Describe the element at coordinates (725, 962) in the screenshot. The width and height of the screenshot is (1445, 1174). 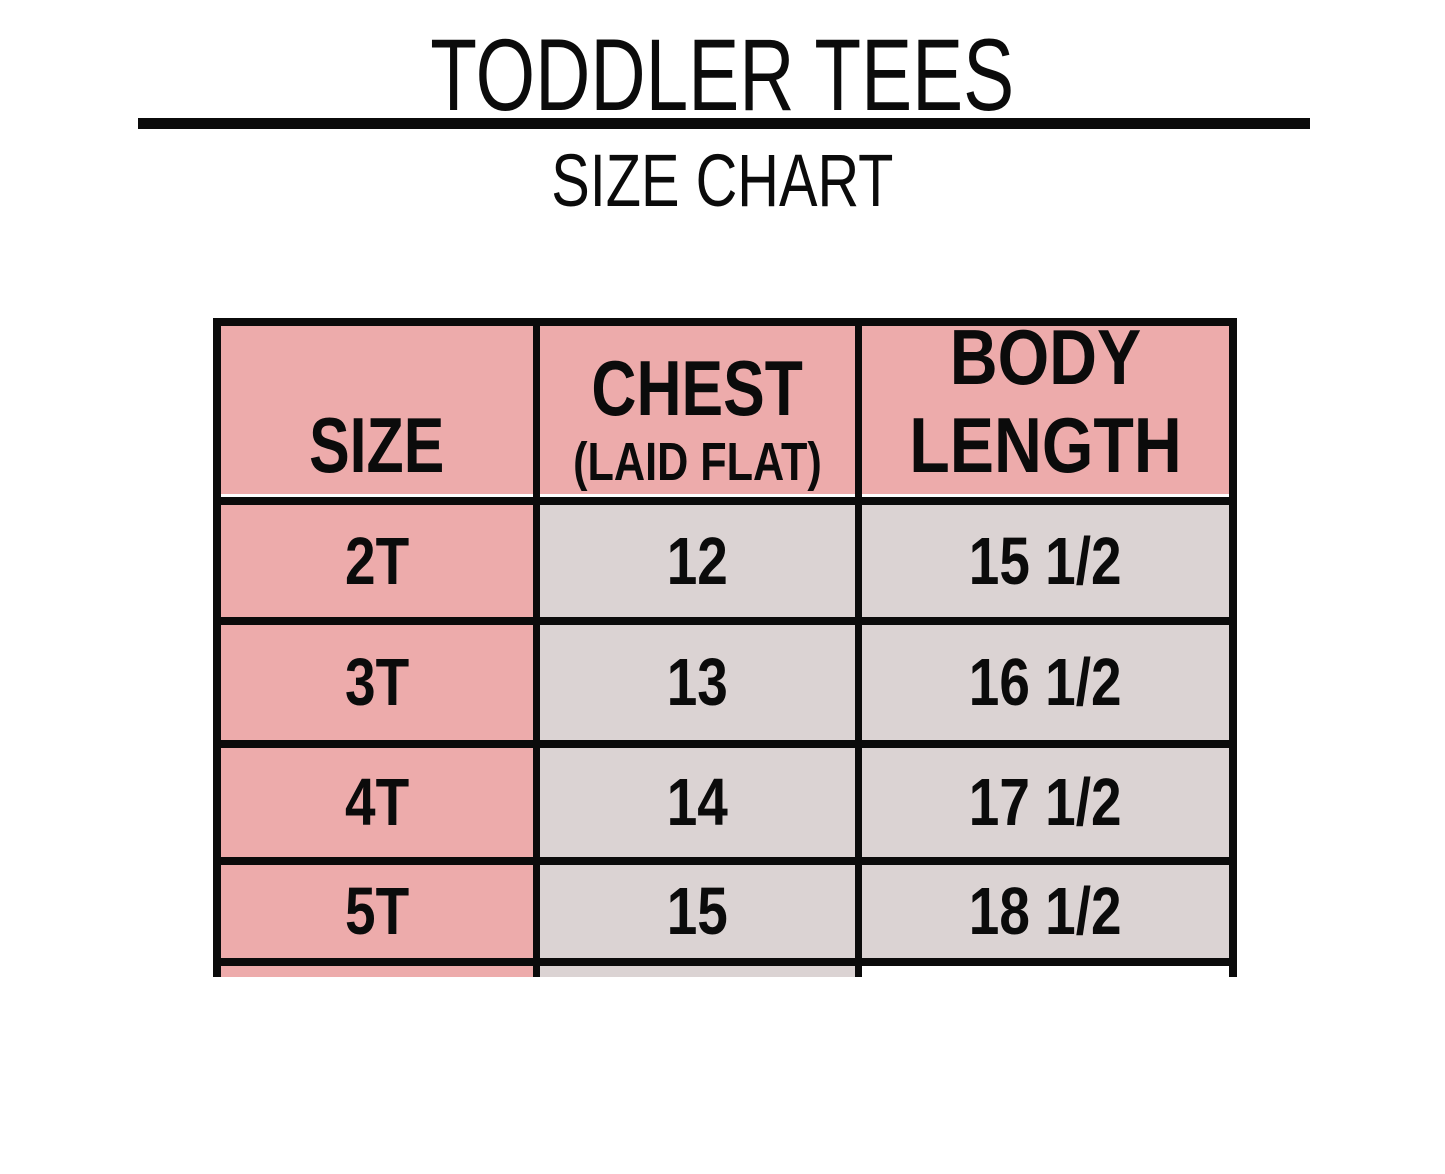
I see `table-bottom-border` at that location.